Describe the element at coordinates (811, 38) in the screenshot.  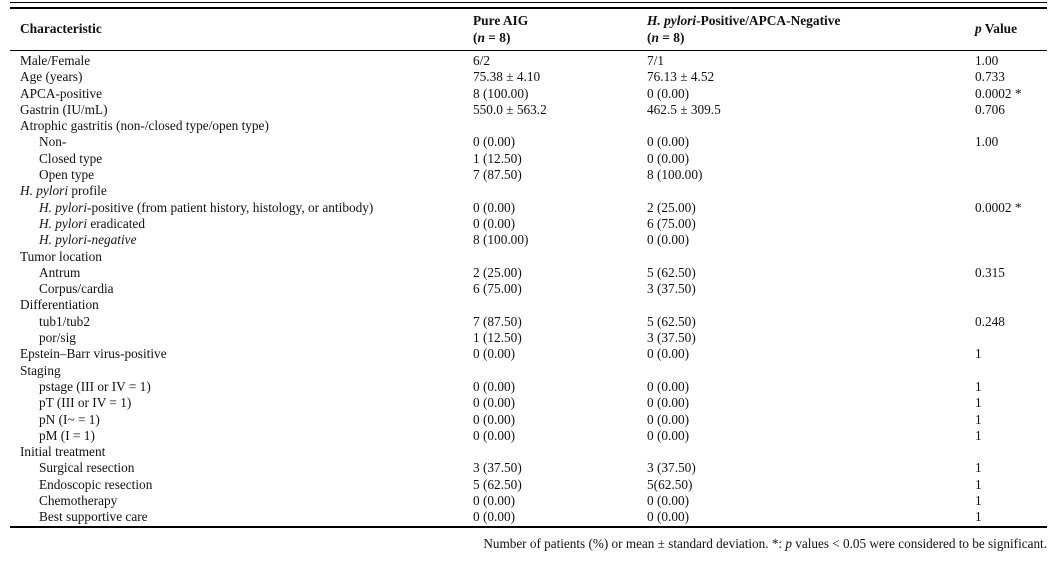
I see `header-hpylori-apca-line2: (n = 8)` at that location.